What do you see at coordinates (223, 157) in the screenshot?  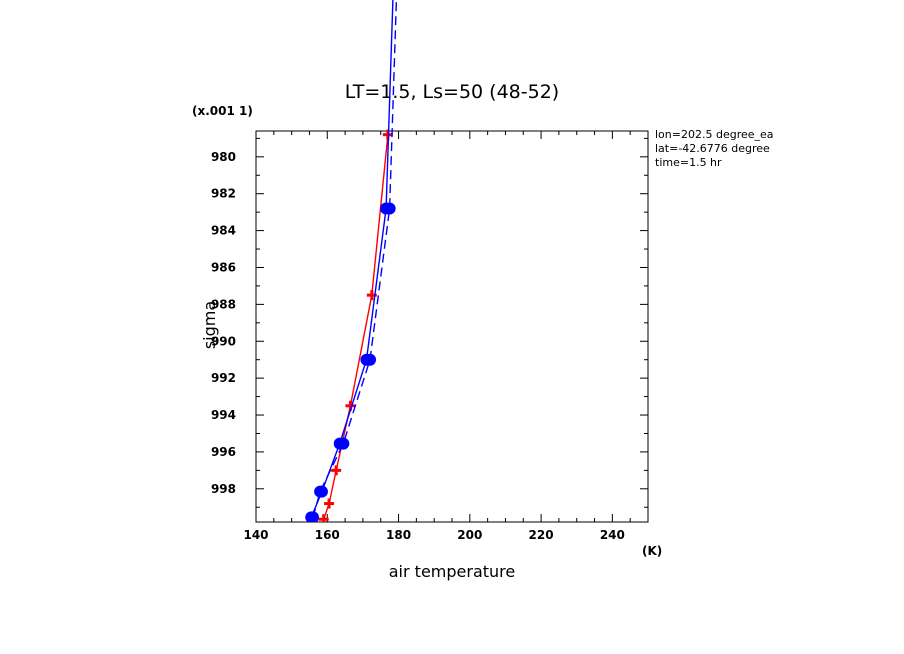 I see `y-tick-label: 980` at bounding box center [223, 157].